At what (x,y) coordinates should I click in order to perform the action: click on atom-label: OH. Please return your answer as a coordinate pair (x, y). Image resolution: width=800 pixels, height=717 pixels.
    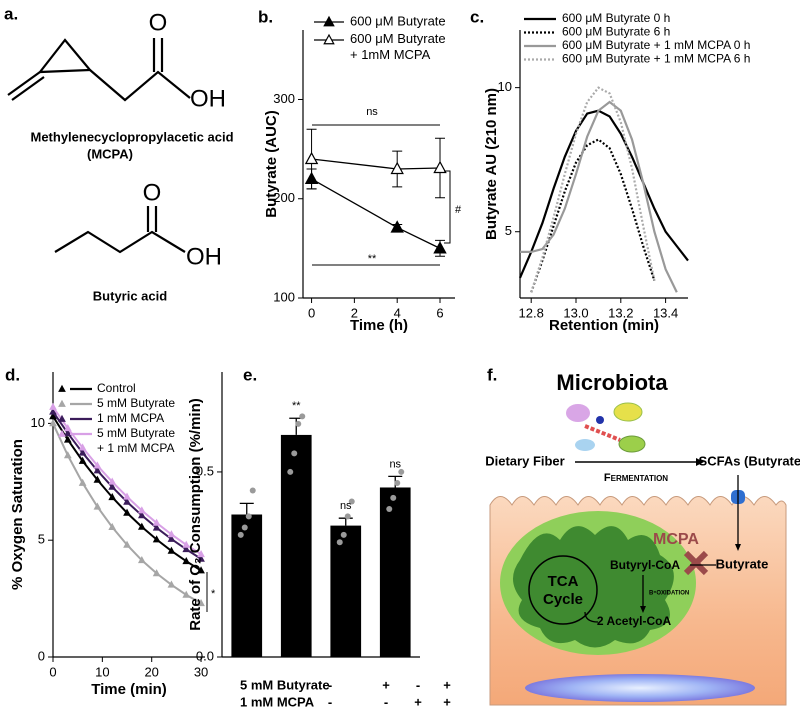
    Looking at the image, I should click on (208, 98).